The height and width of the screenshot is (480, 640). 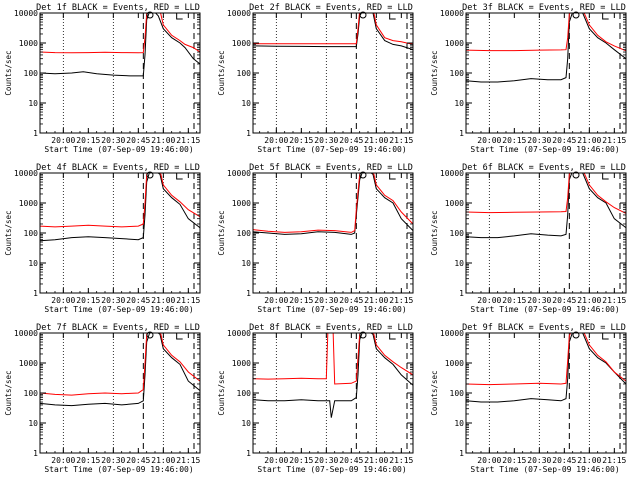 What do you see at coordinates (331, 8) in the screenshot?
I see `panel-title: Det 2f BLACK = Events, RED = LLD` at bounding box center [331, 8].